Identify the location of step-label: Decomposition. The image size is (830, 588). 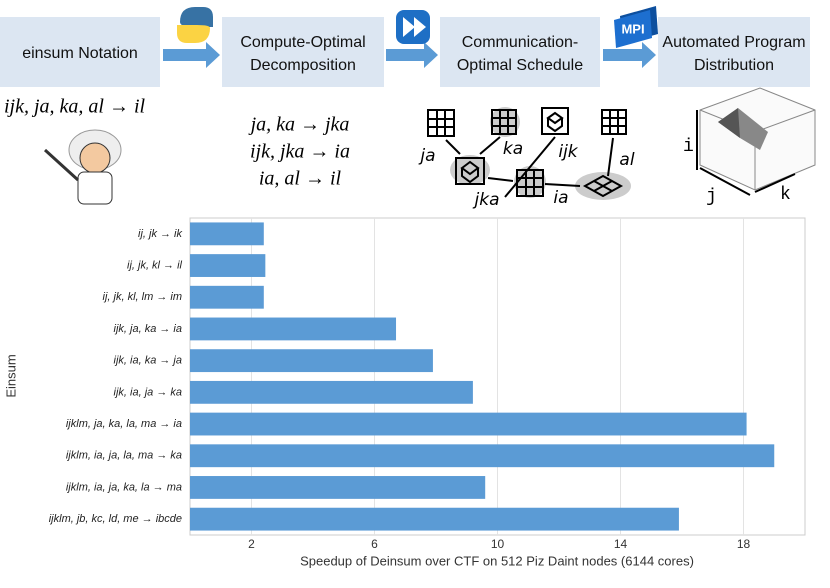
(303, 65).